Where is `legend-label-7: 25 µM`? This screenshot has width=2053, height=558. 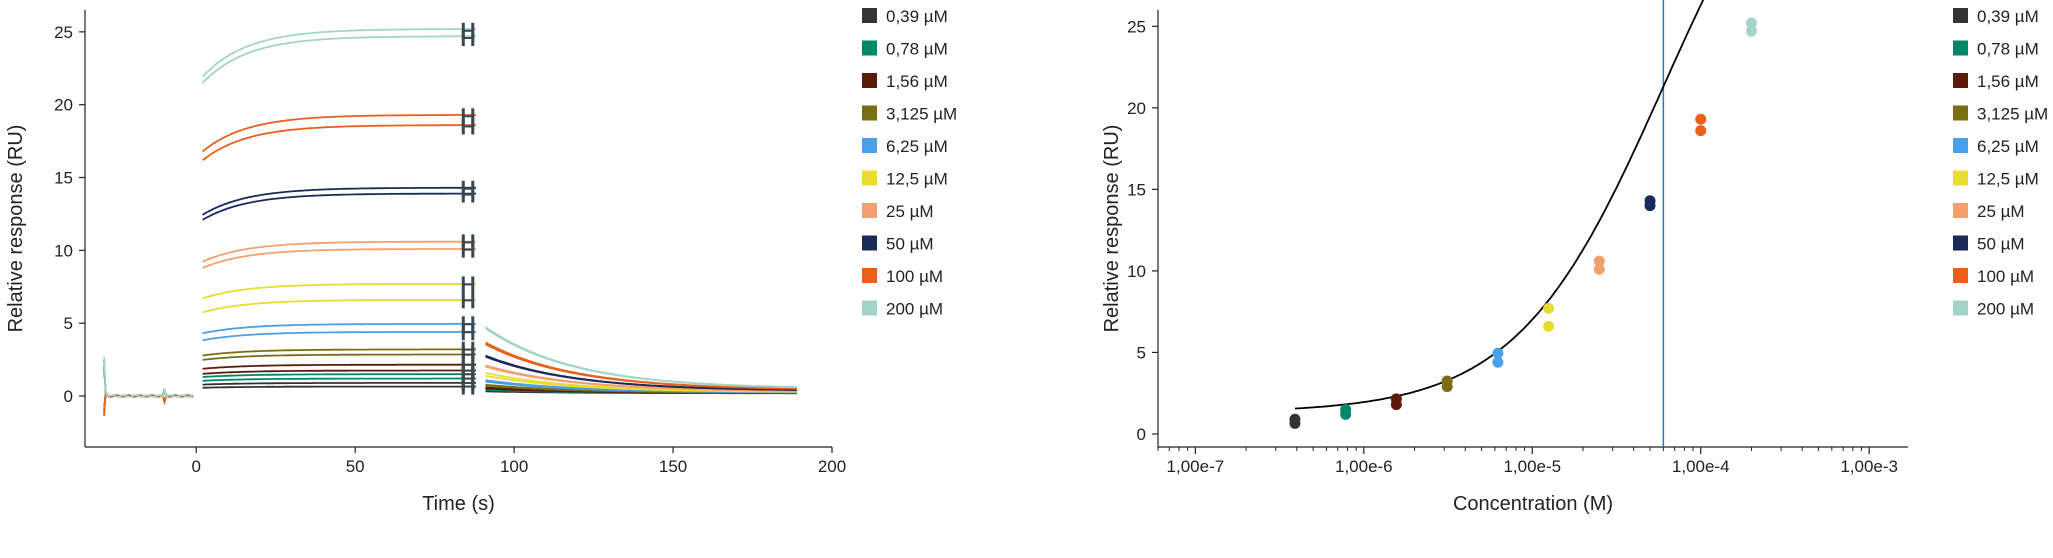
legend-label-7: 25 µM is located at coordinates (2001, 211).